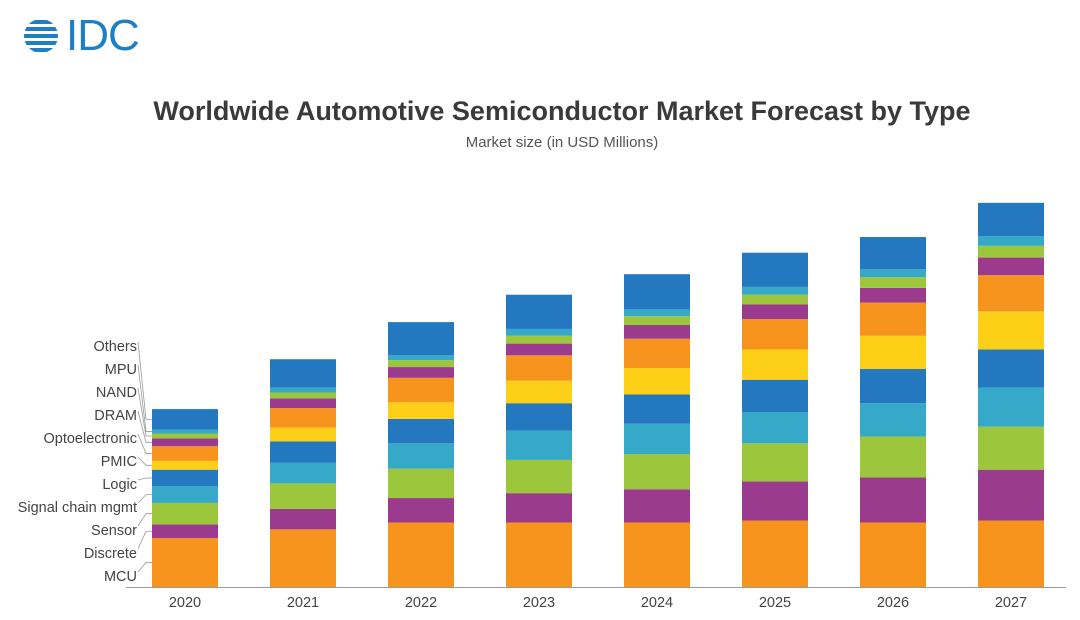  I want to click on bar-segment-2023-signal-chain-mgmt, so click(539, 445).